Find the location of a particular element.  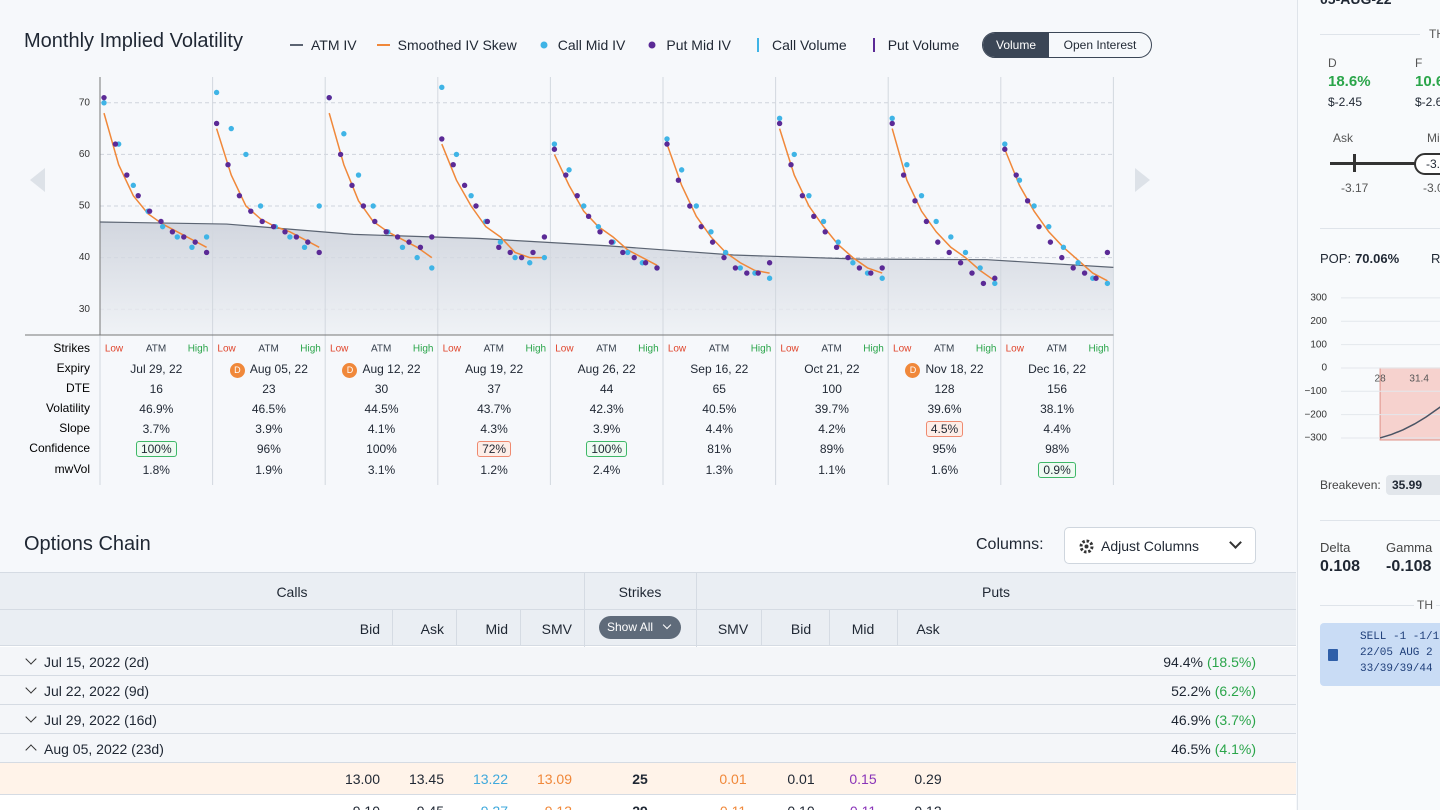

expiry-text: Aug 05, 22 is located at coordinates (278, 369).